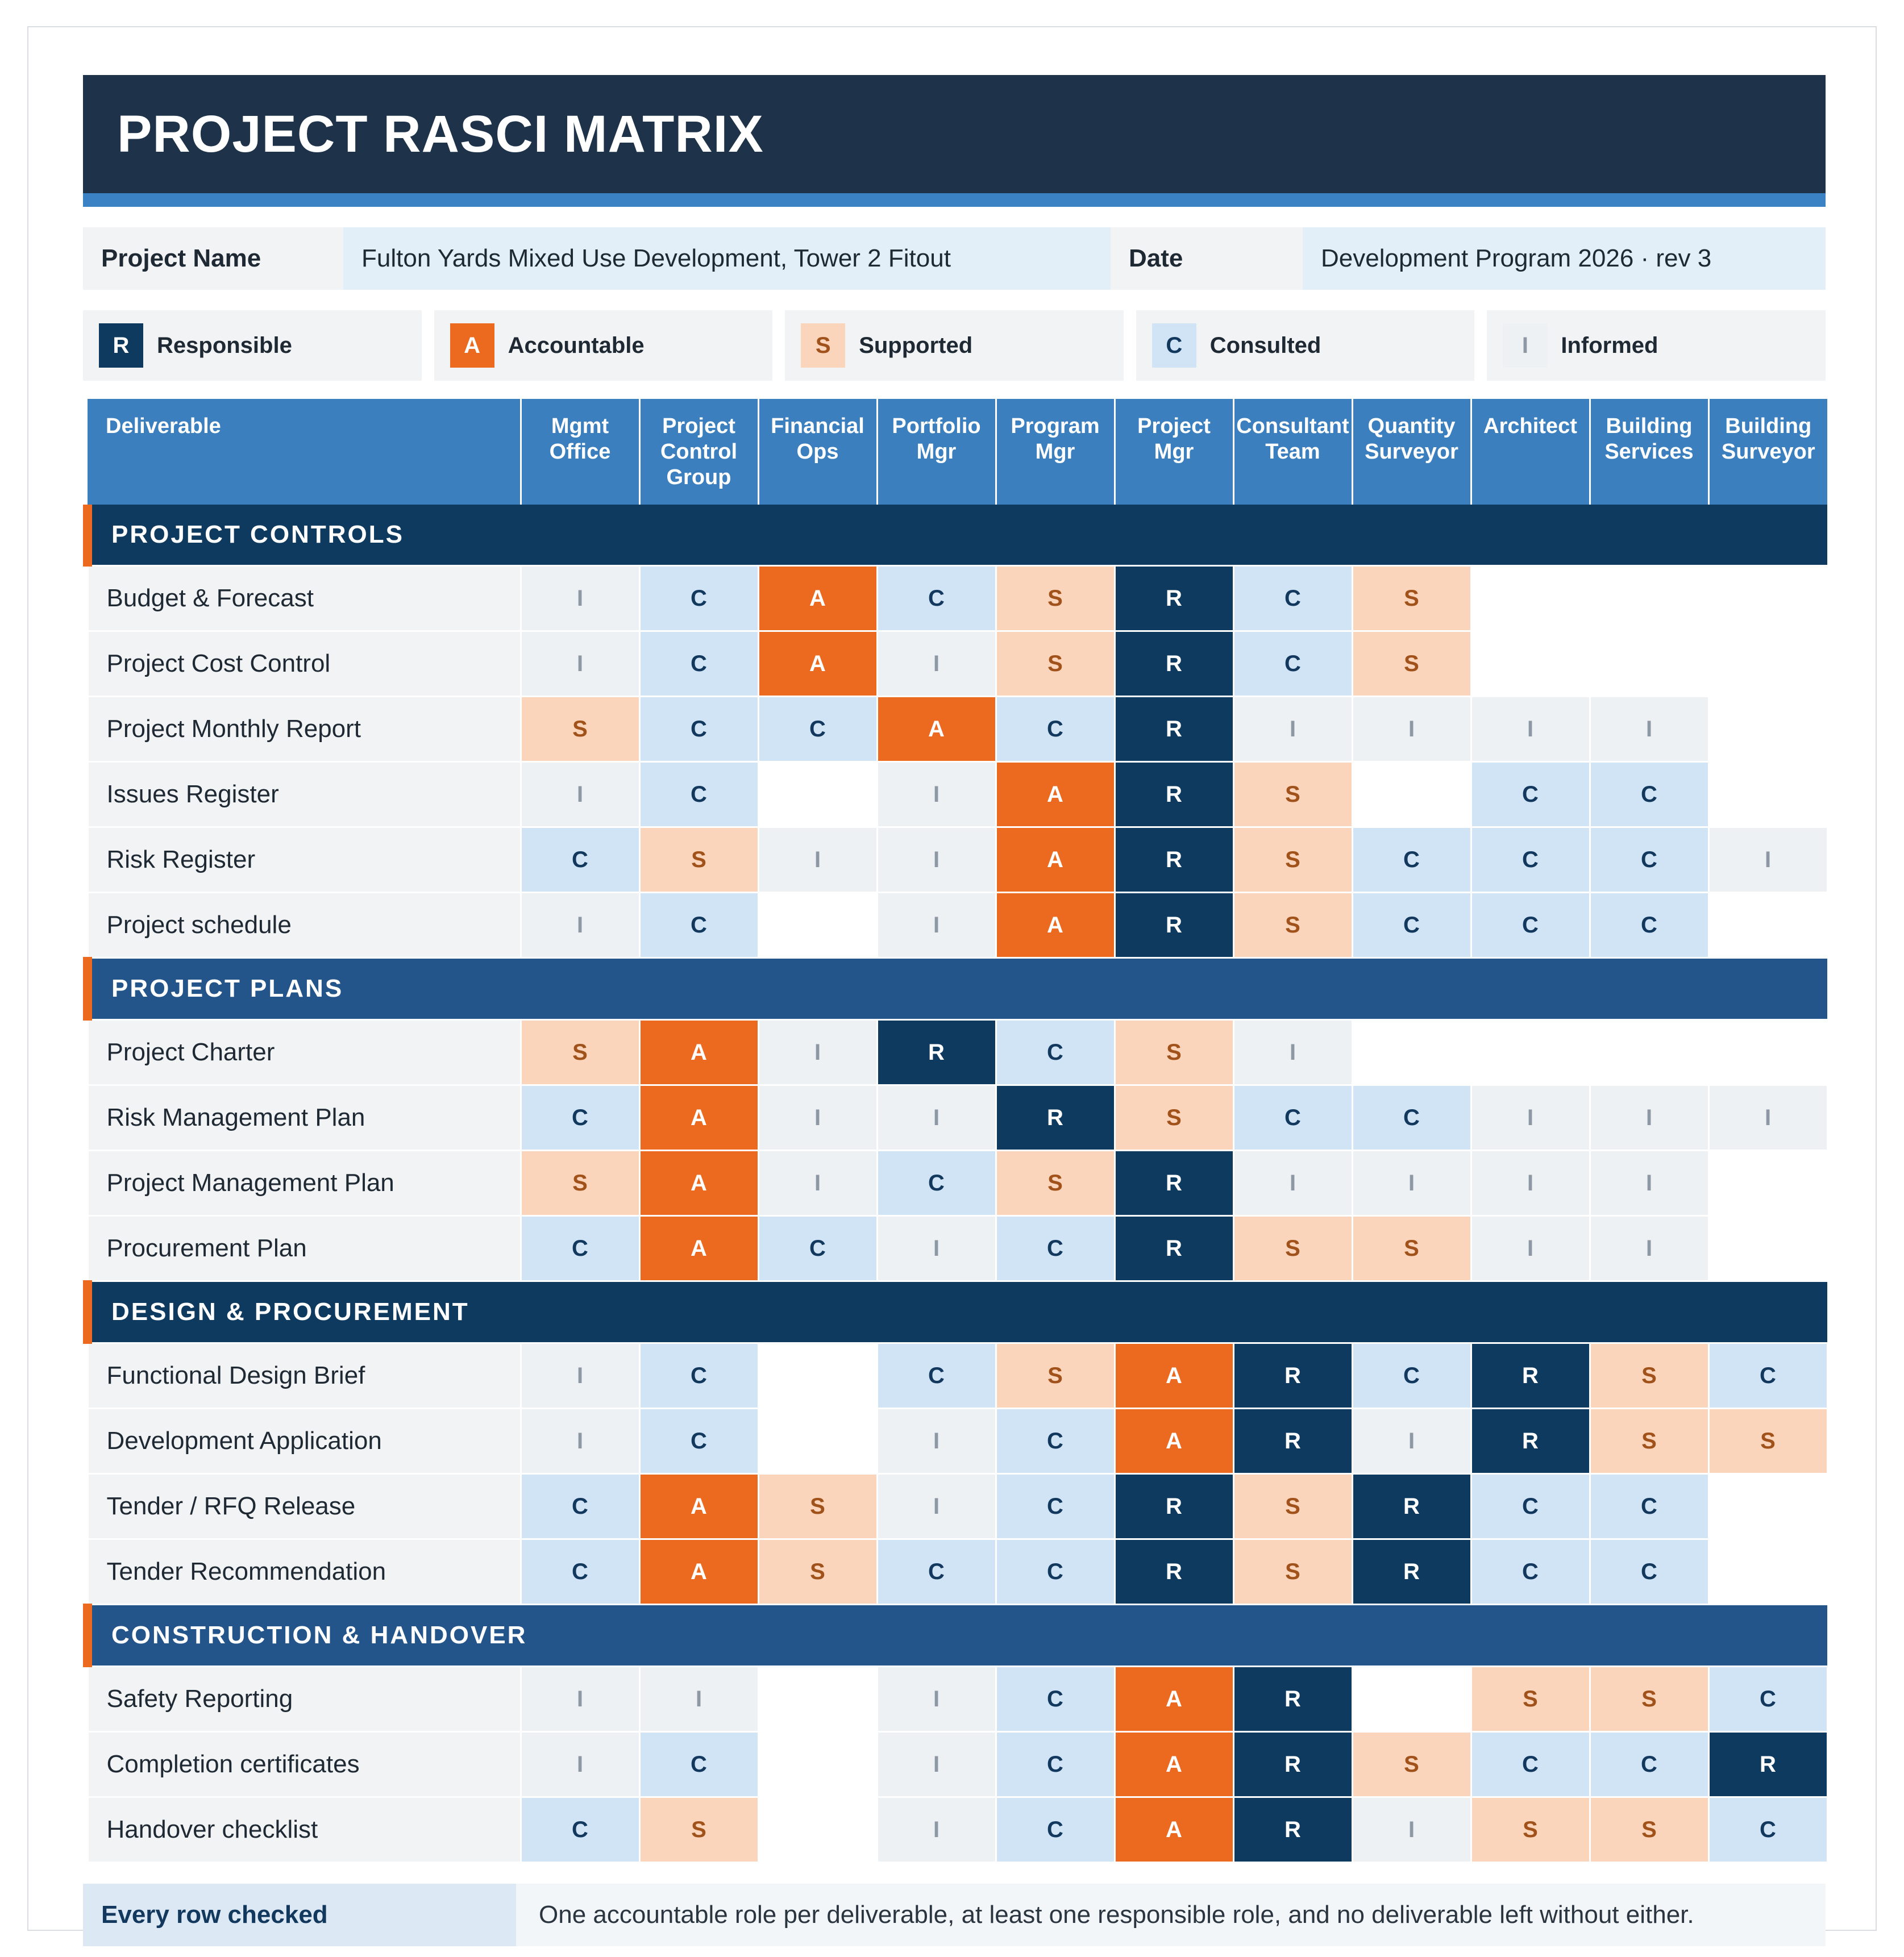 The height and width of the screenshot is (1957, 1904). I want to click on legend-item-responsible: R Responsible, so click(252, 346).